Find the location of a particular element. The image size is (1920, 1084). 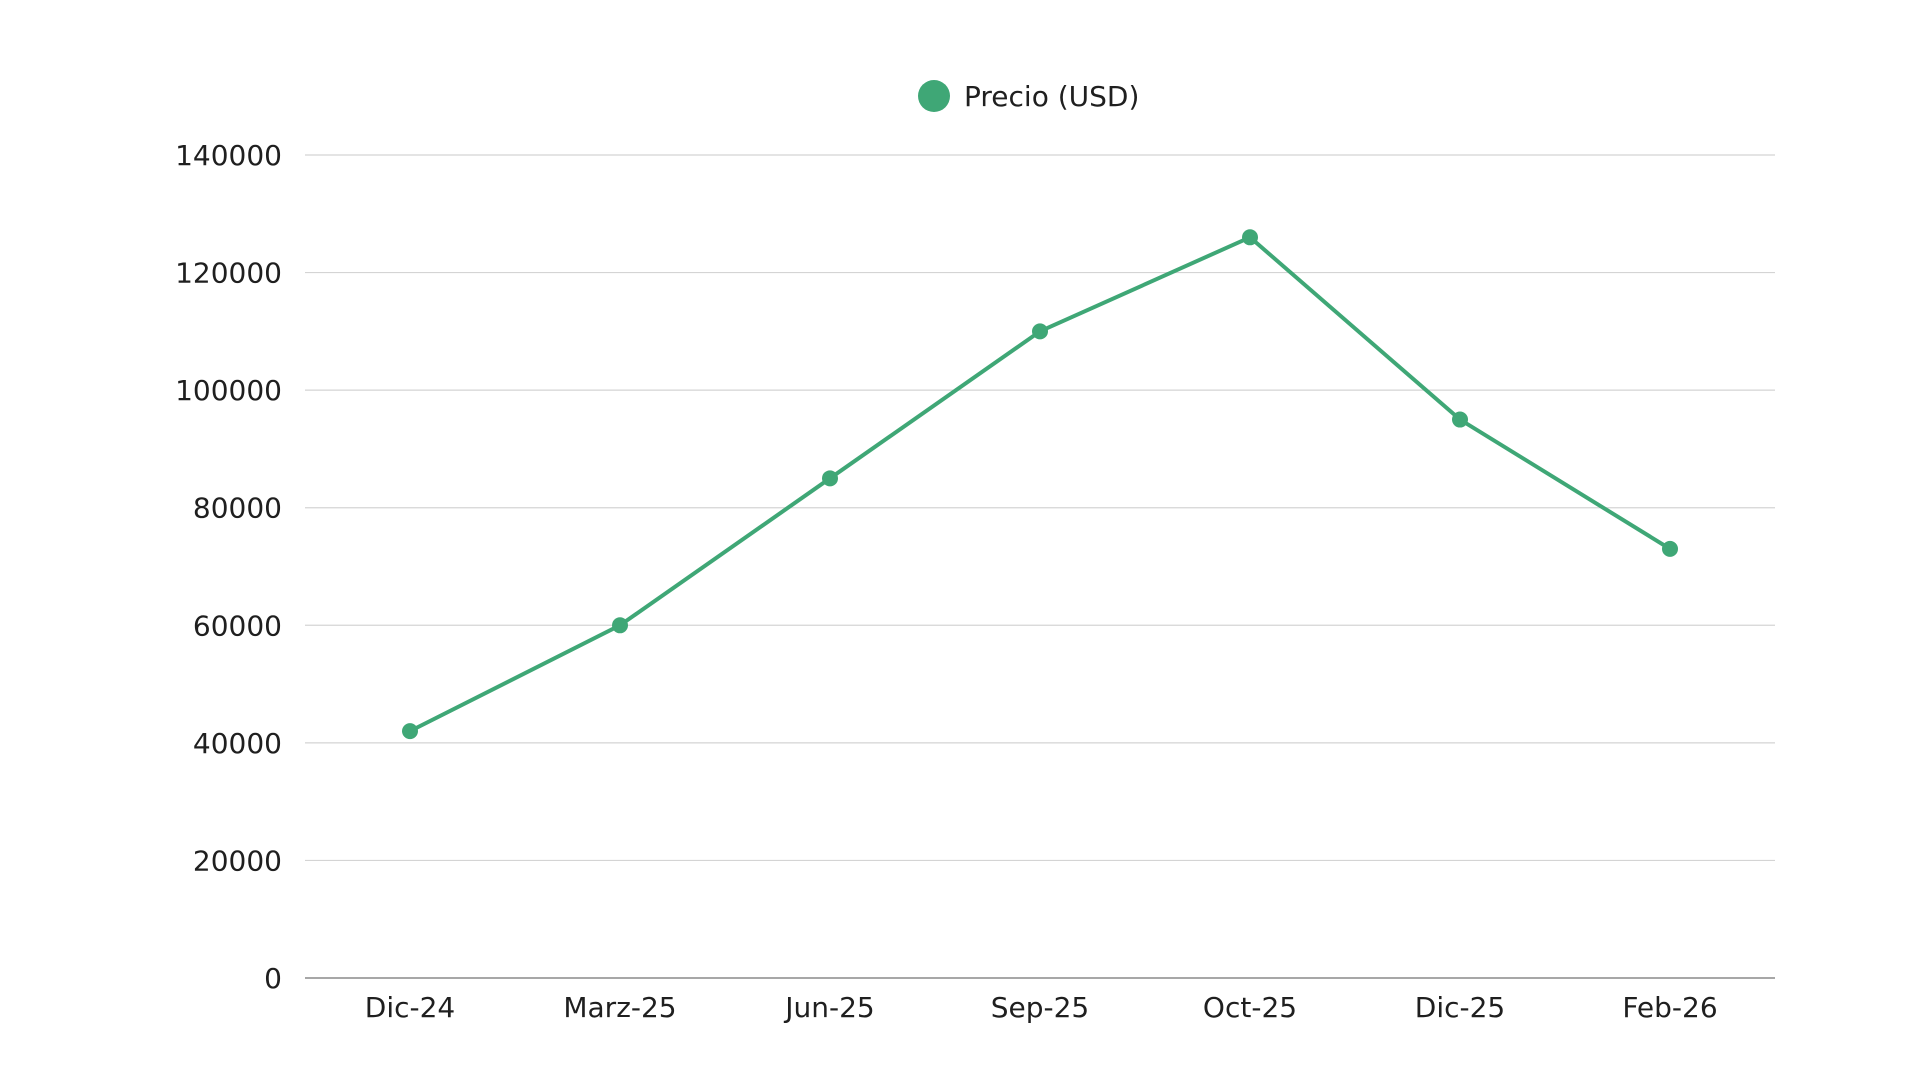

x-tick-label: Marz-25 is located at coordinates (619, 1007).